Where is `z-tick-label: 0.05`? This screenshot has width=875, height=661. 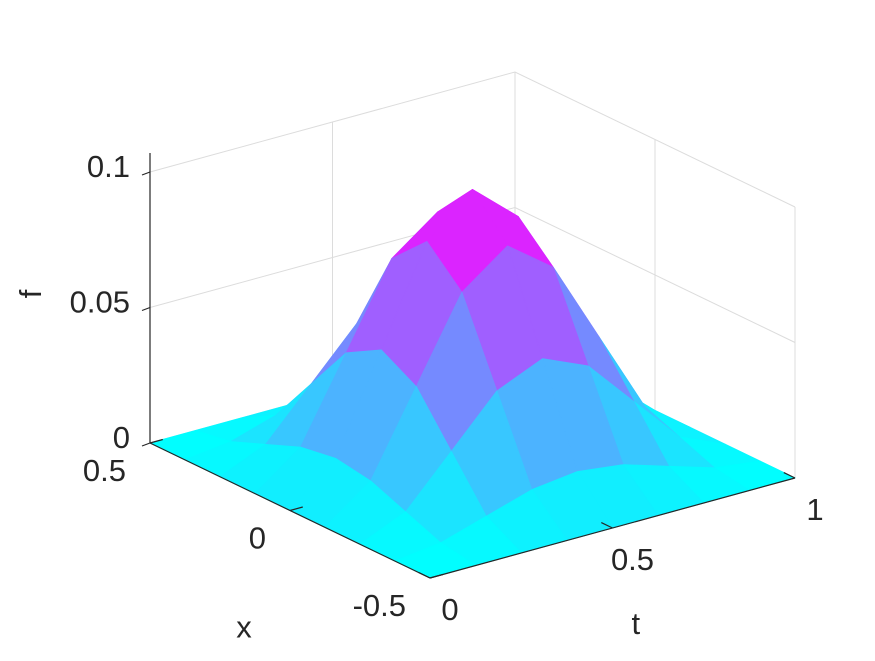
z-tick-label: 0.05 is located at coordinates (100, 302).